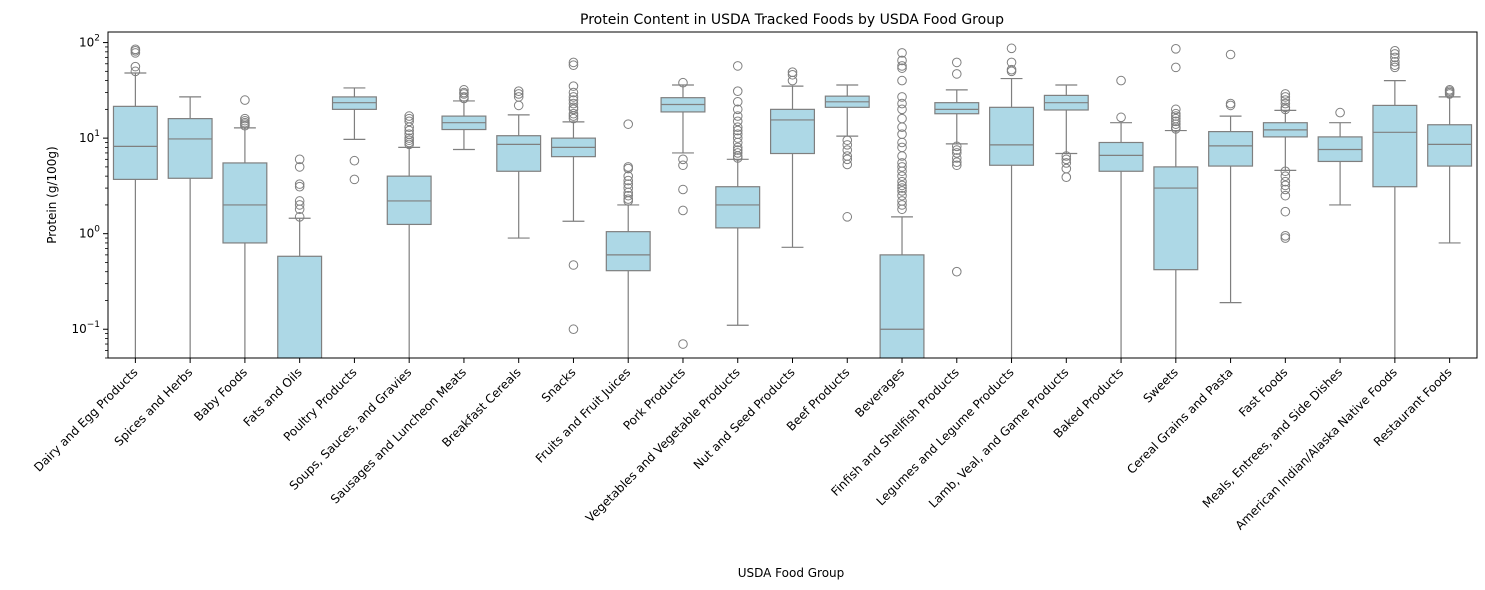 This screenshot has width=1485, height=590. I want to click on x-tick-label: Fruits and Fruit Juices, so click(583, 415).